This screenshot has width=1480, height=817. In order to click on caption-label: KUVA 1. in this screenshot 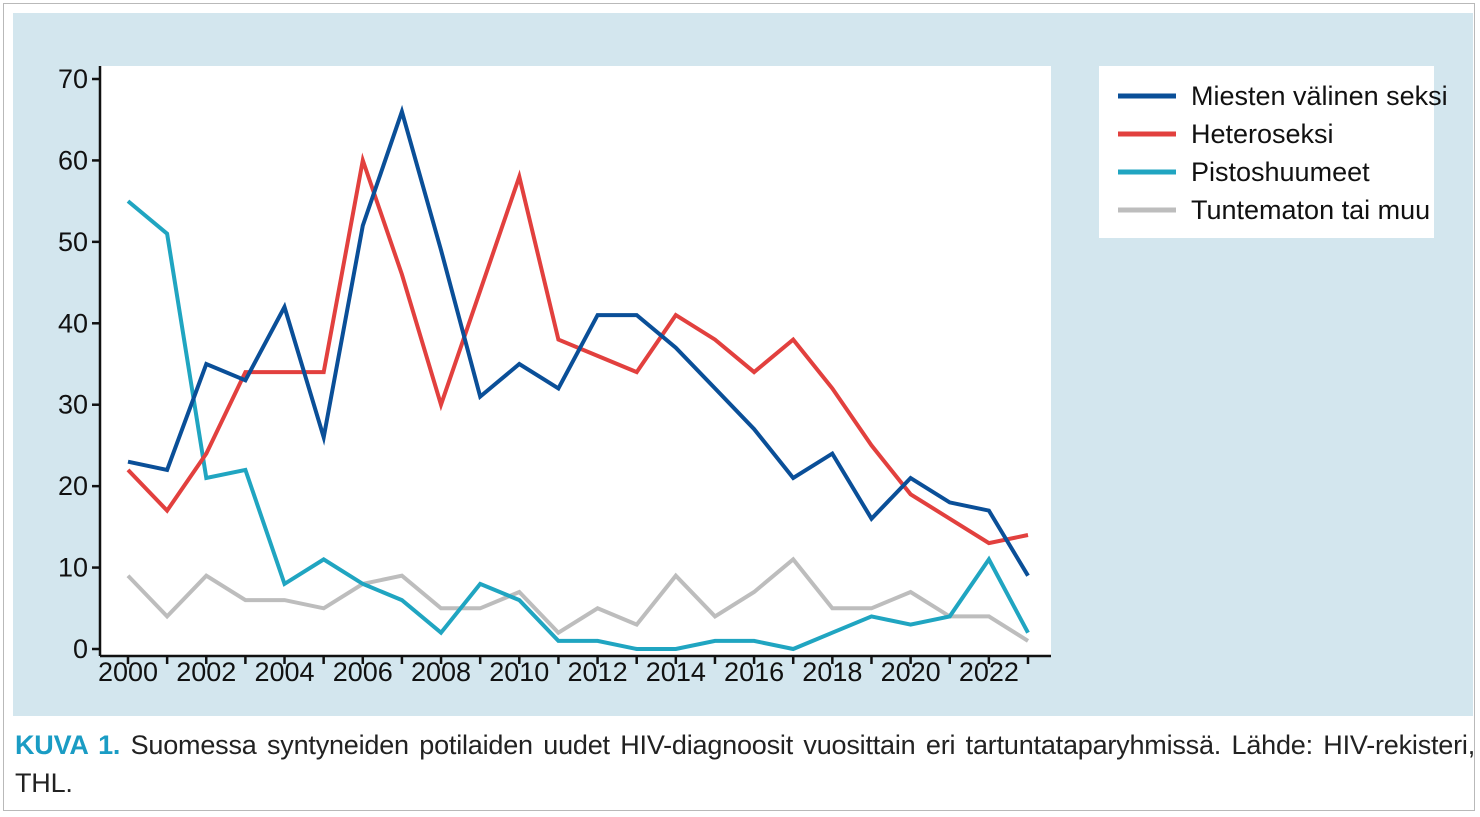, I will do `click(68, 745)`.